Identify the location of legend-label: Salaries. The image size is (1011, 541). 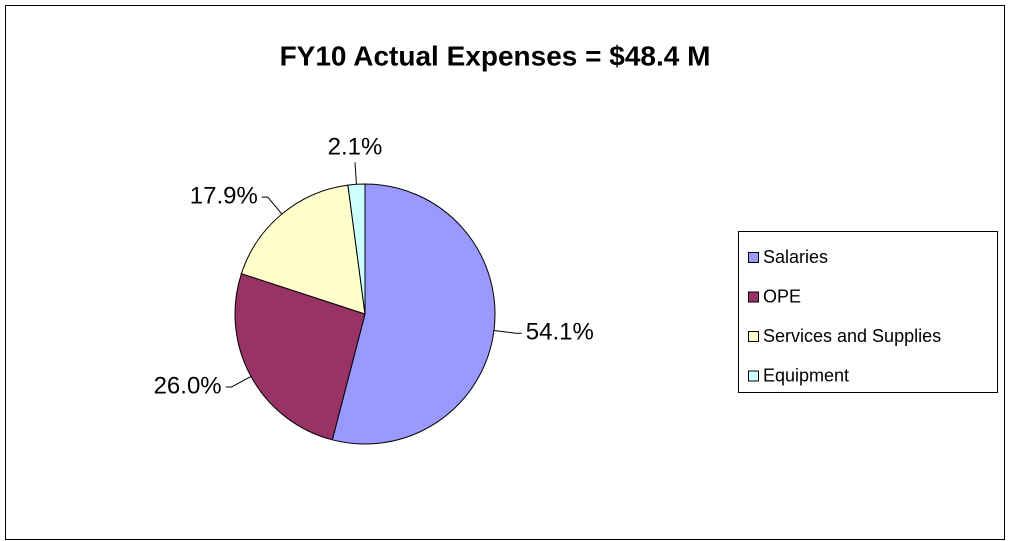
(795, 257).